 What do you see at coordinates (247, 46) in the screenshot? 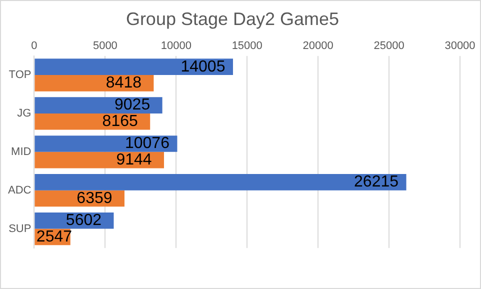
I see `x-tick-label: 15000` at bounding box center [247, 46].